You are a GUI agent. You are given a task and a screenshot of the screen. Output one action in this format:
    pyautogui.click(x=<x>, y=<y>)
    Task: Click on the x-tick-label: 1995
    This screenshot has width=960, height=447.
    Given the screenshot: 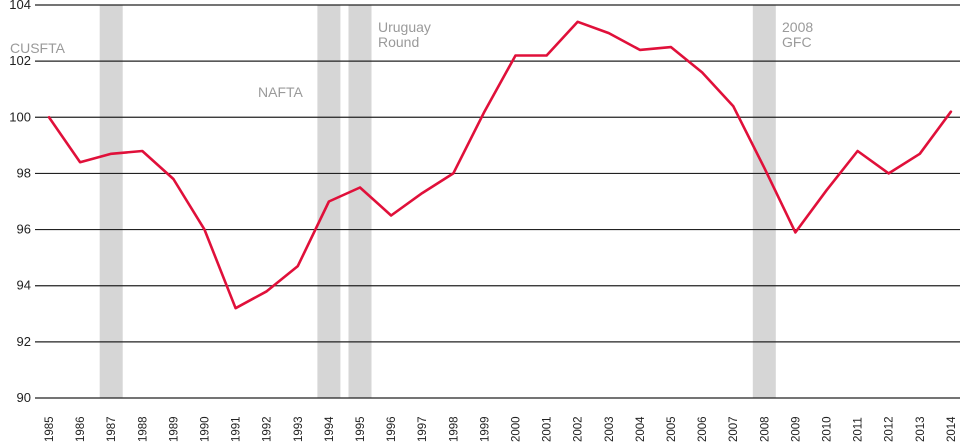 What is the action you would take?
    pyautogui.click(x=361, y=429)
    